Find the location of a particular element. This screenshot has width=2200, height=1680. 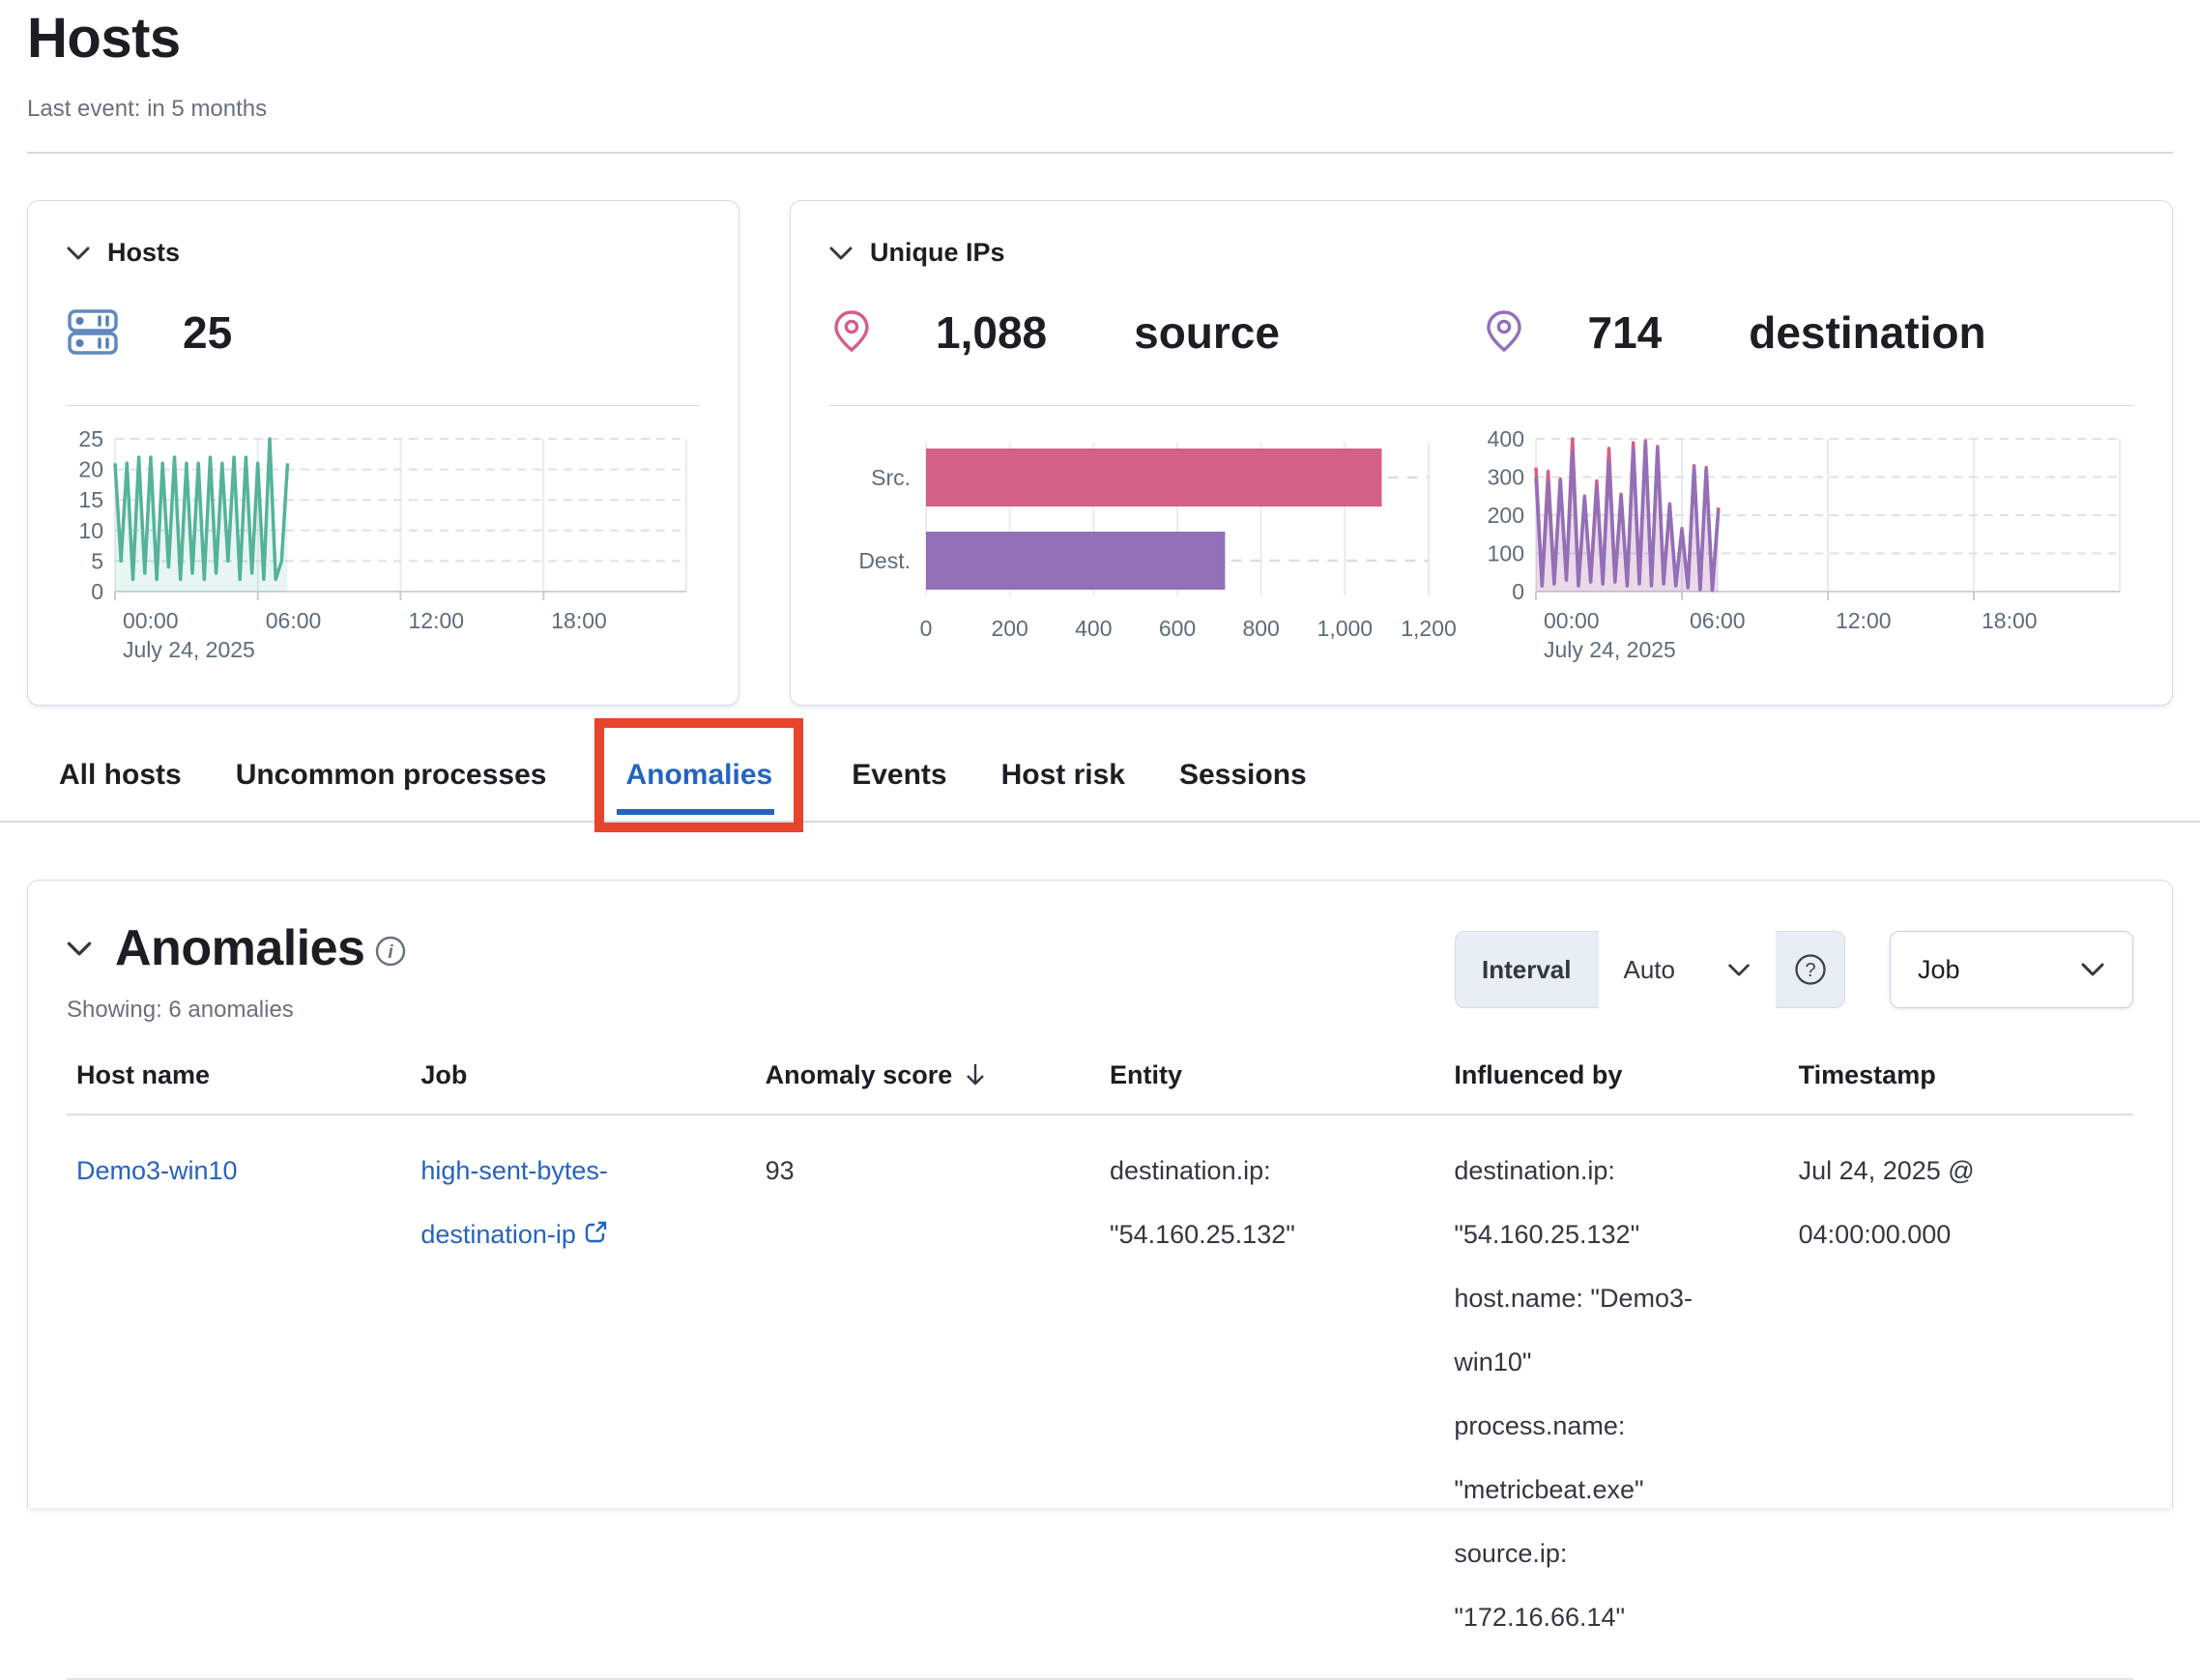

last-event-text: Last event: in 5 months is located at coordinates (147, 109).